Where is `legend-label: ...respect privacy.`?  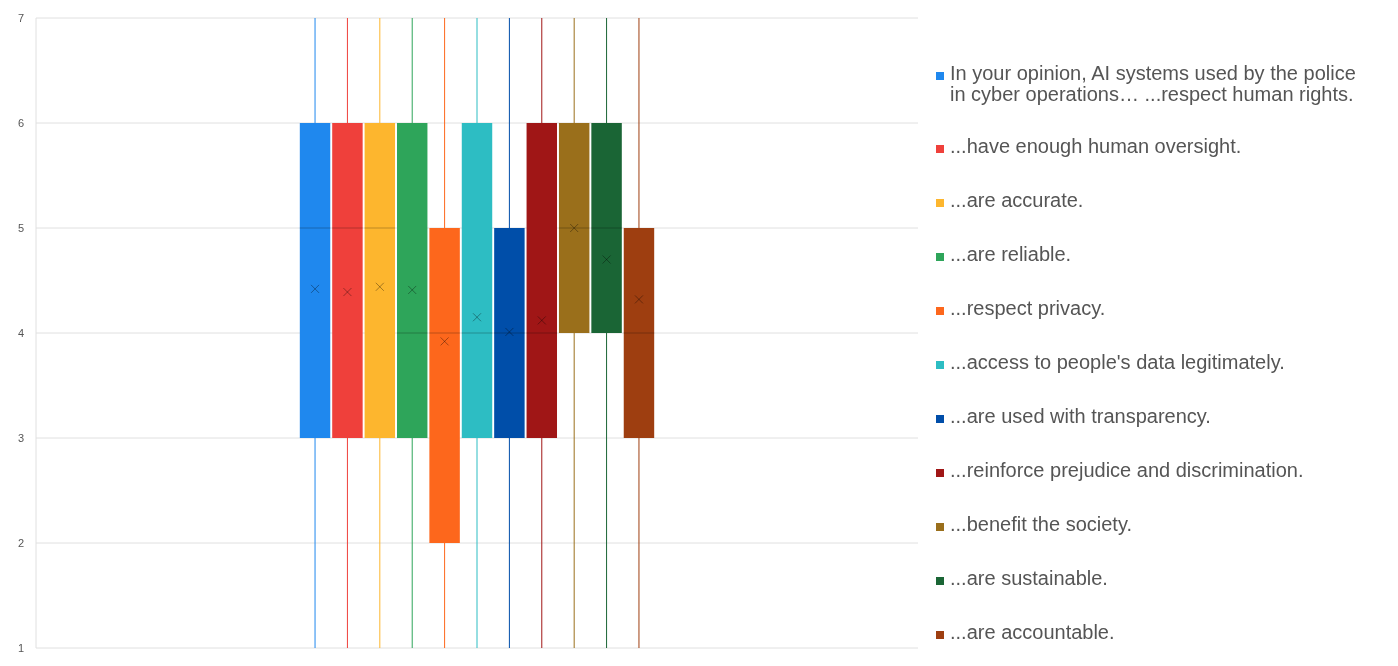 legend-label: ...respect privacy. is located at coordinates (1028, 308).